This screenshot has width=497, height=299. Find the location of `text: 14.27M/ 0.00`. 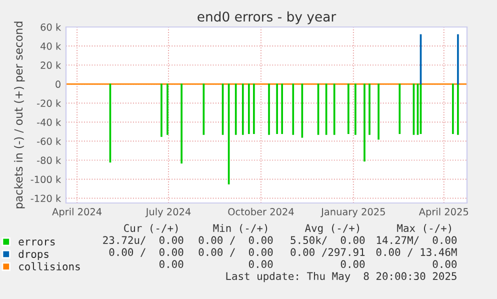

text: 14.27M/ 0.00 is located at coordinates (416, 240).